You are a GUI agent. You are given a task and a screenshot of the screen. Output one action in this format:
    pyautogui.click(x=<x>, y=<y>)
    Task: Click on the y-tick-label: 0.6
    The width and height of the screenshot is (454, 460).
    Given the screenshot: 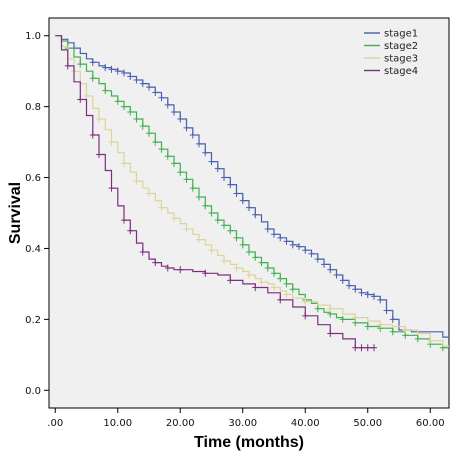 What is the action you would take?
    pyautogui.click(x=33, y=178)
    